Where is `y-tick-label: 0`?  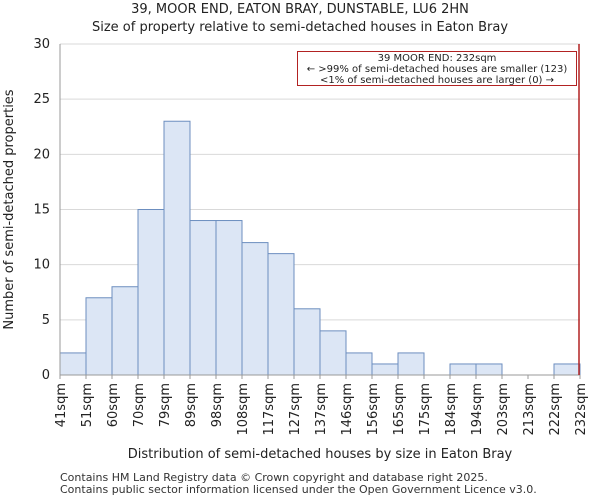
y-tick-label: 0 is located at coordinates (46, 375).